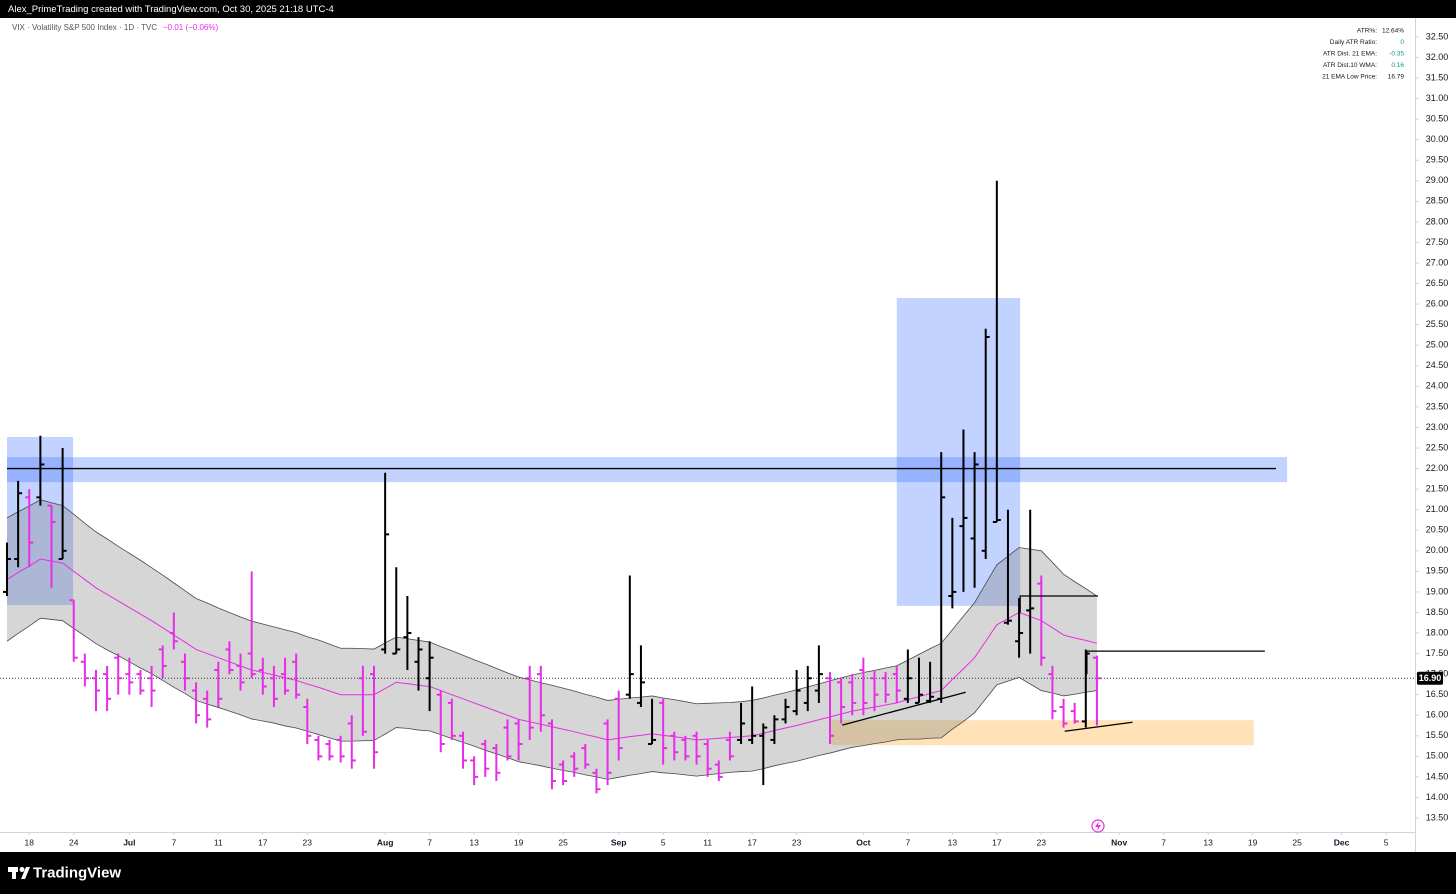  What do you see at coordinates (474, 842) in the screenshot?
I see `x-tick-label: 13` at bounding box center [474, 842].